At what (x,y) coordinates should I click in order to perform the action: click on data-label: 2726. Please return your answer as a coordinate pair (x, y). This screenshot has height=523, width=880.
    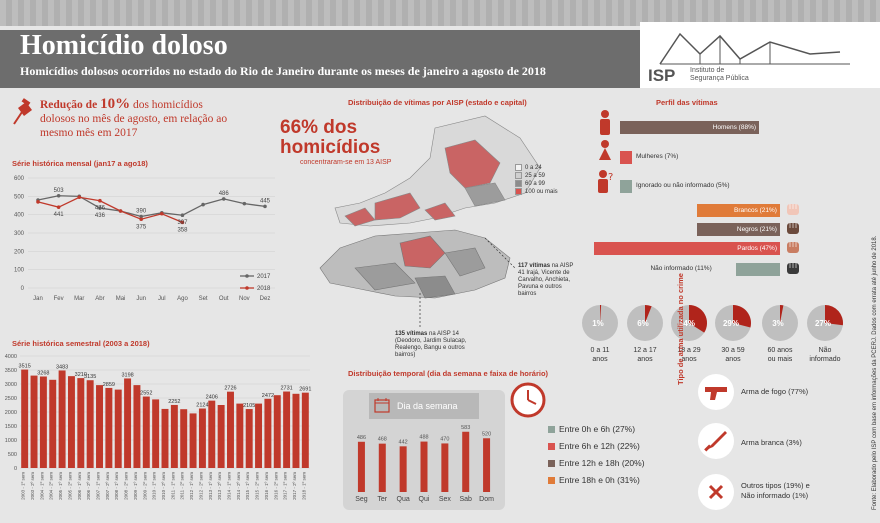
    Looking at the image, I should click on (230, 389).